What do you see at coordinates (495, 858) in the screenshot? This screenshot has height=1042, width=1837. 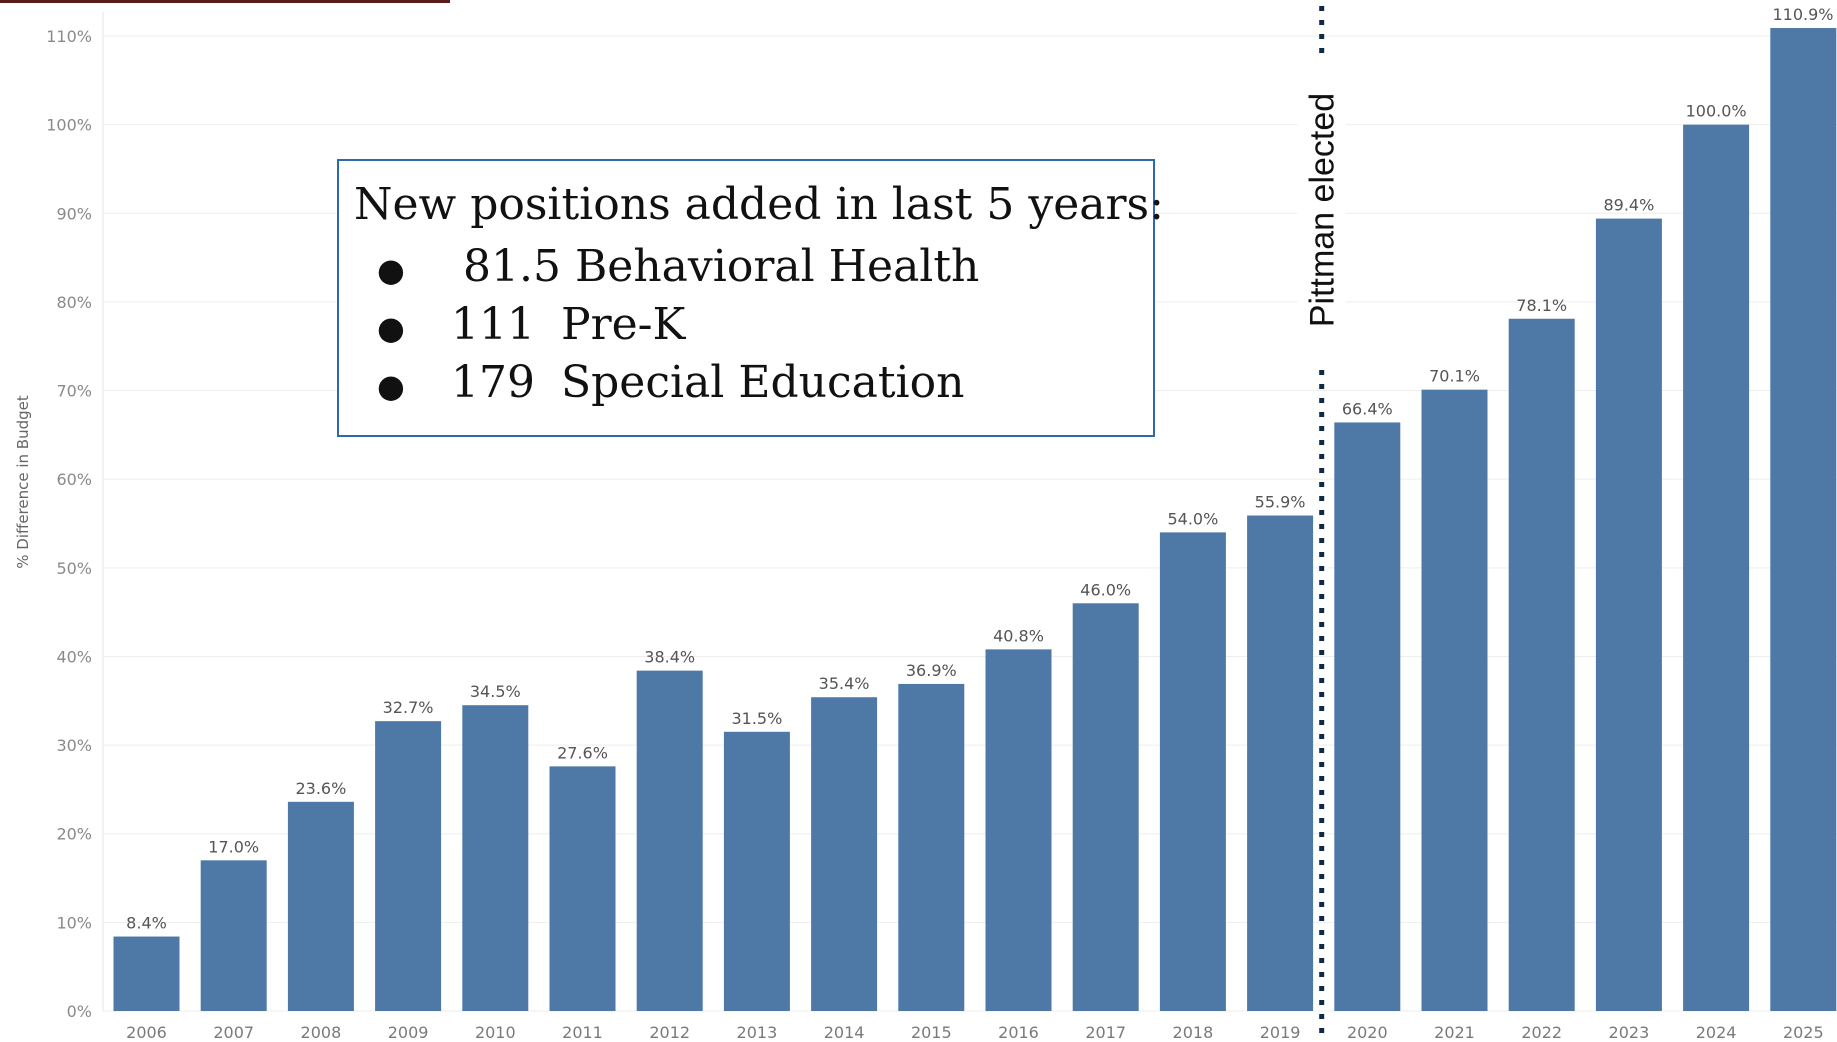 I see `bar-2010` at bounding box center [495, 858].